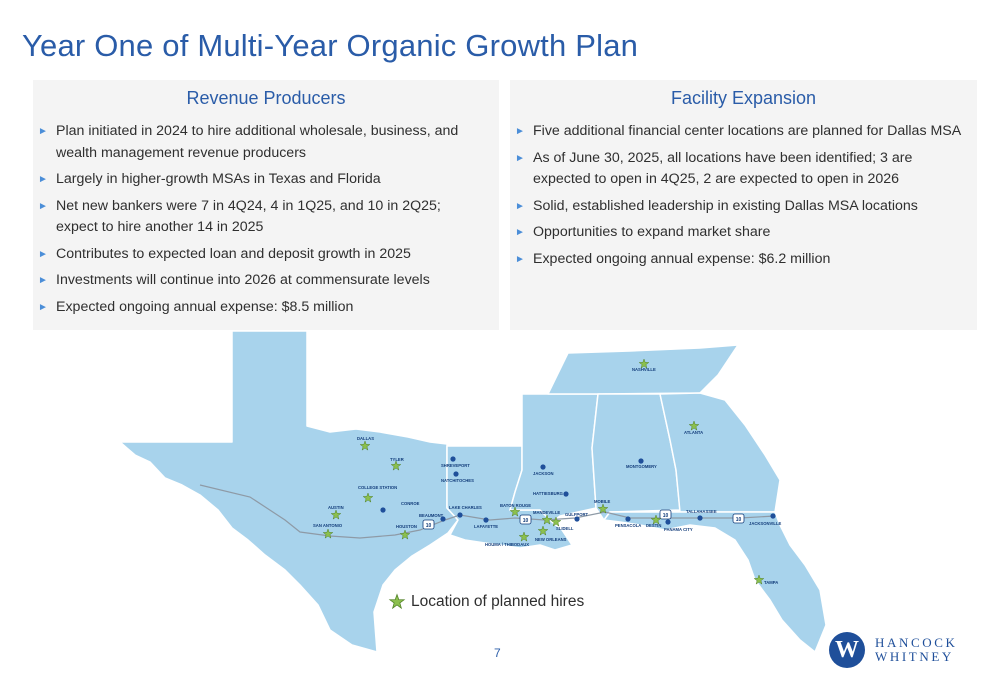  I want to click on city-label-tampa: TAMPA, so click(771, 582).